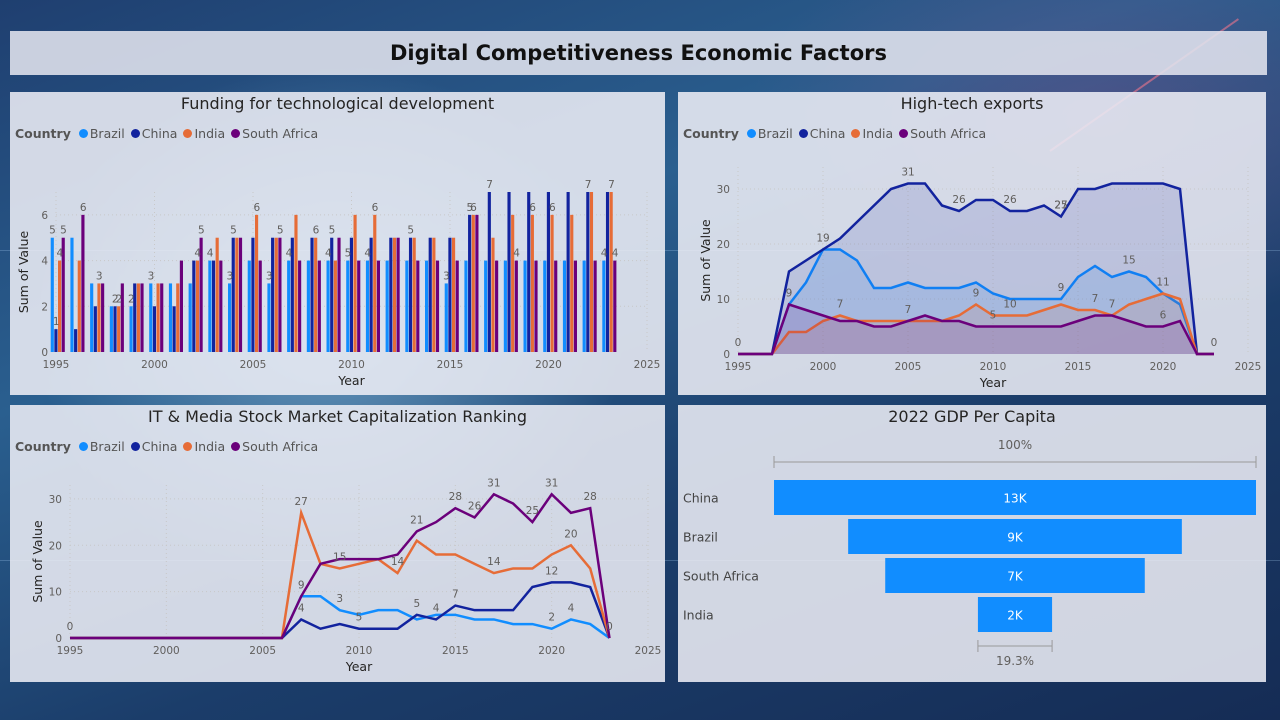 The image size is (1280, 720). What do you see at coordinates (570, 534) in the screenshot?
I see `data-label: 20` at bounding box center [570, 534].